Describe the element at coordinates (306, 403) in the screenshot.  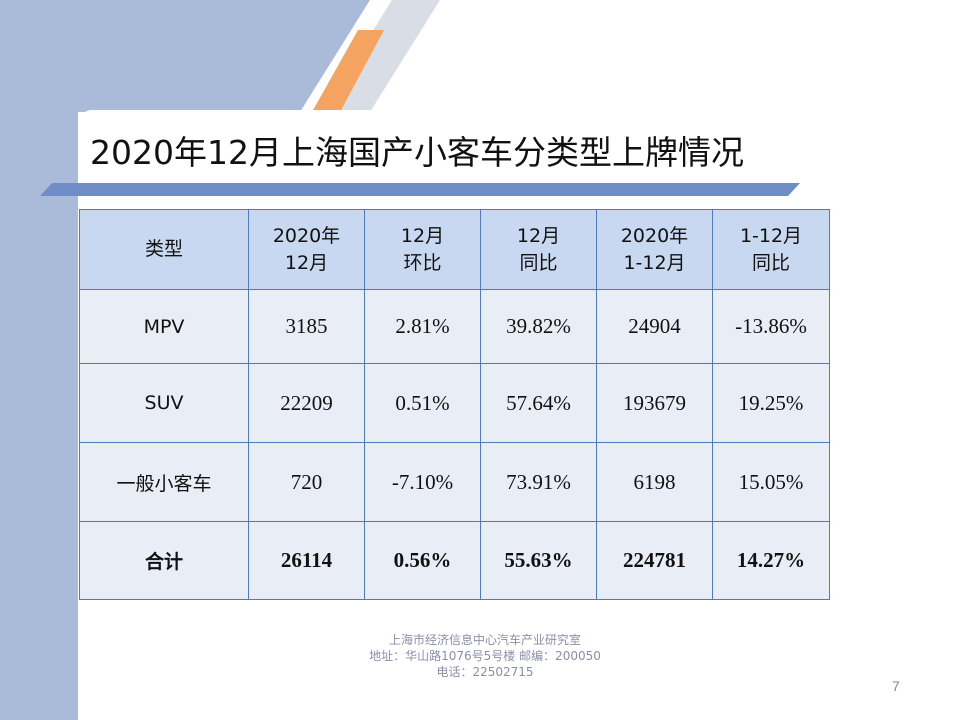
I see `table-cell: 22209` at that location.